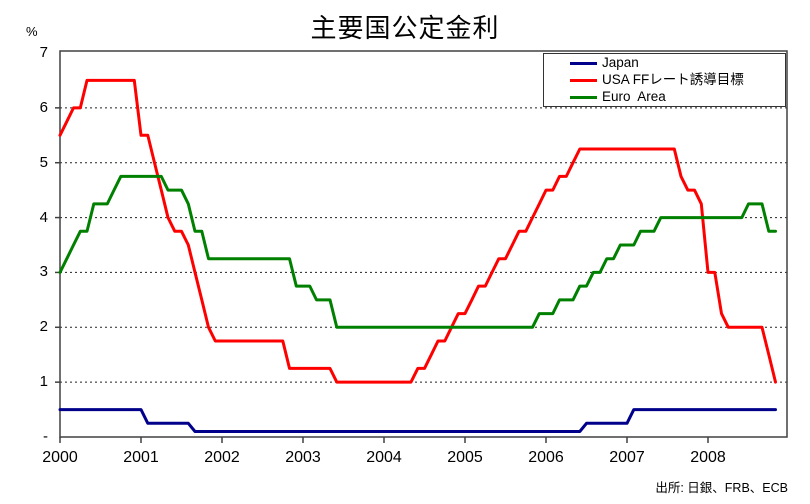  I want to click on legend-label: Japan, so click(620, 62).